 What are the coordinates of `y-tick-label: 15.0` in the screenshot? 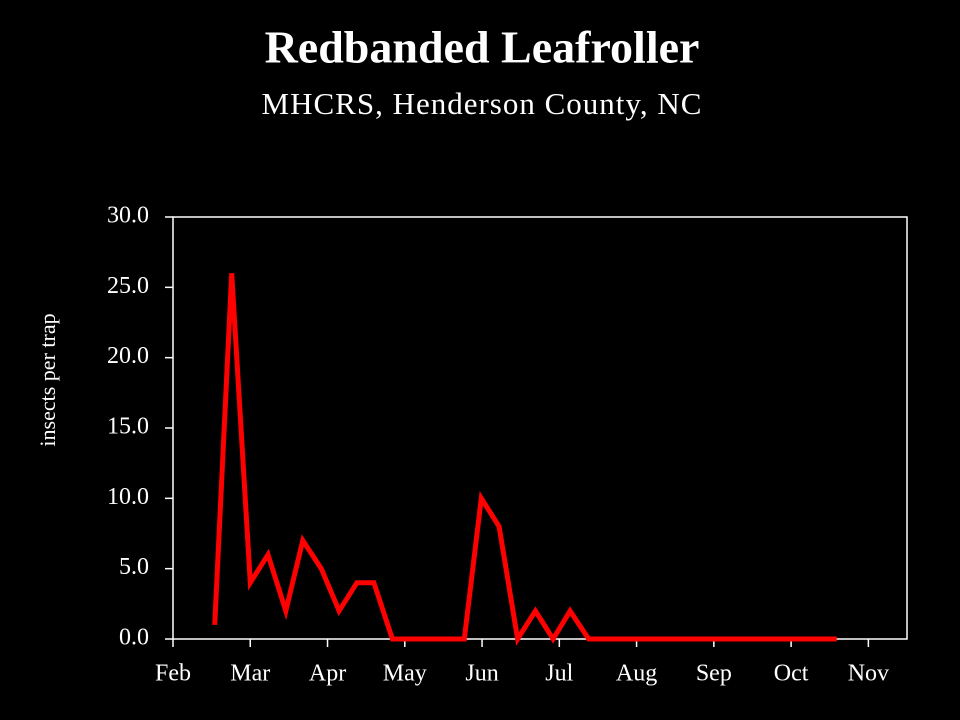 It's located at (128, 427).